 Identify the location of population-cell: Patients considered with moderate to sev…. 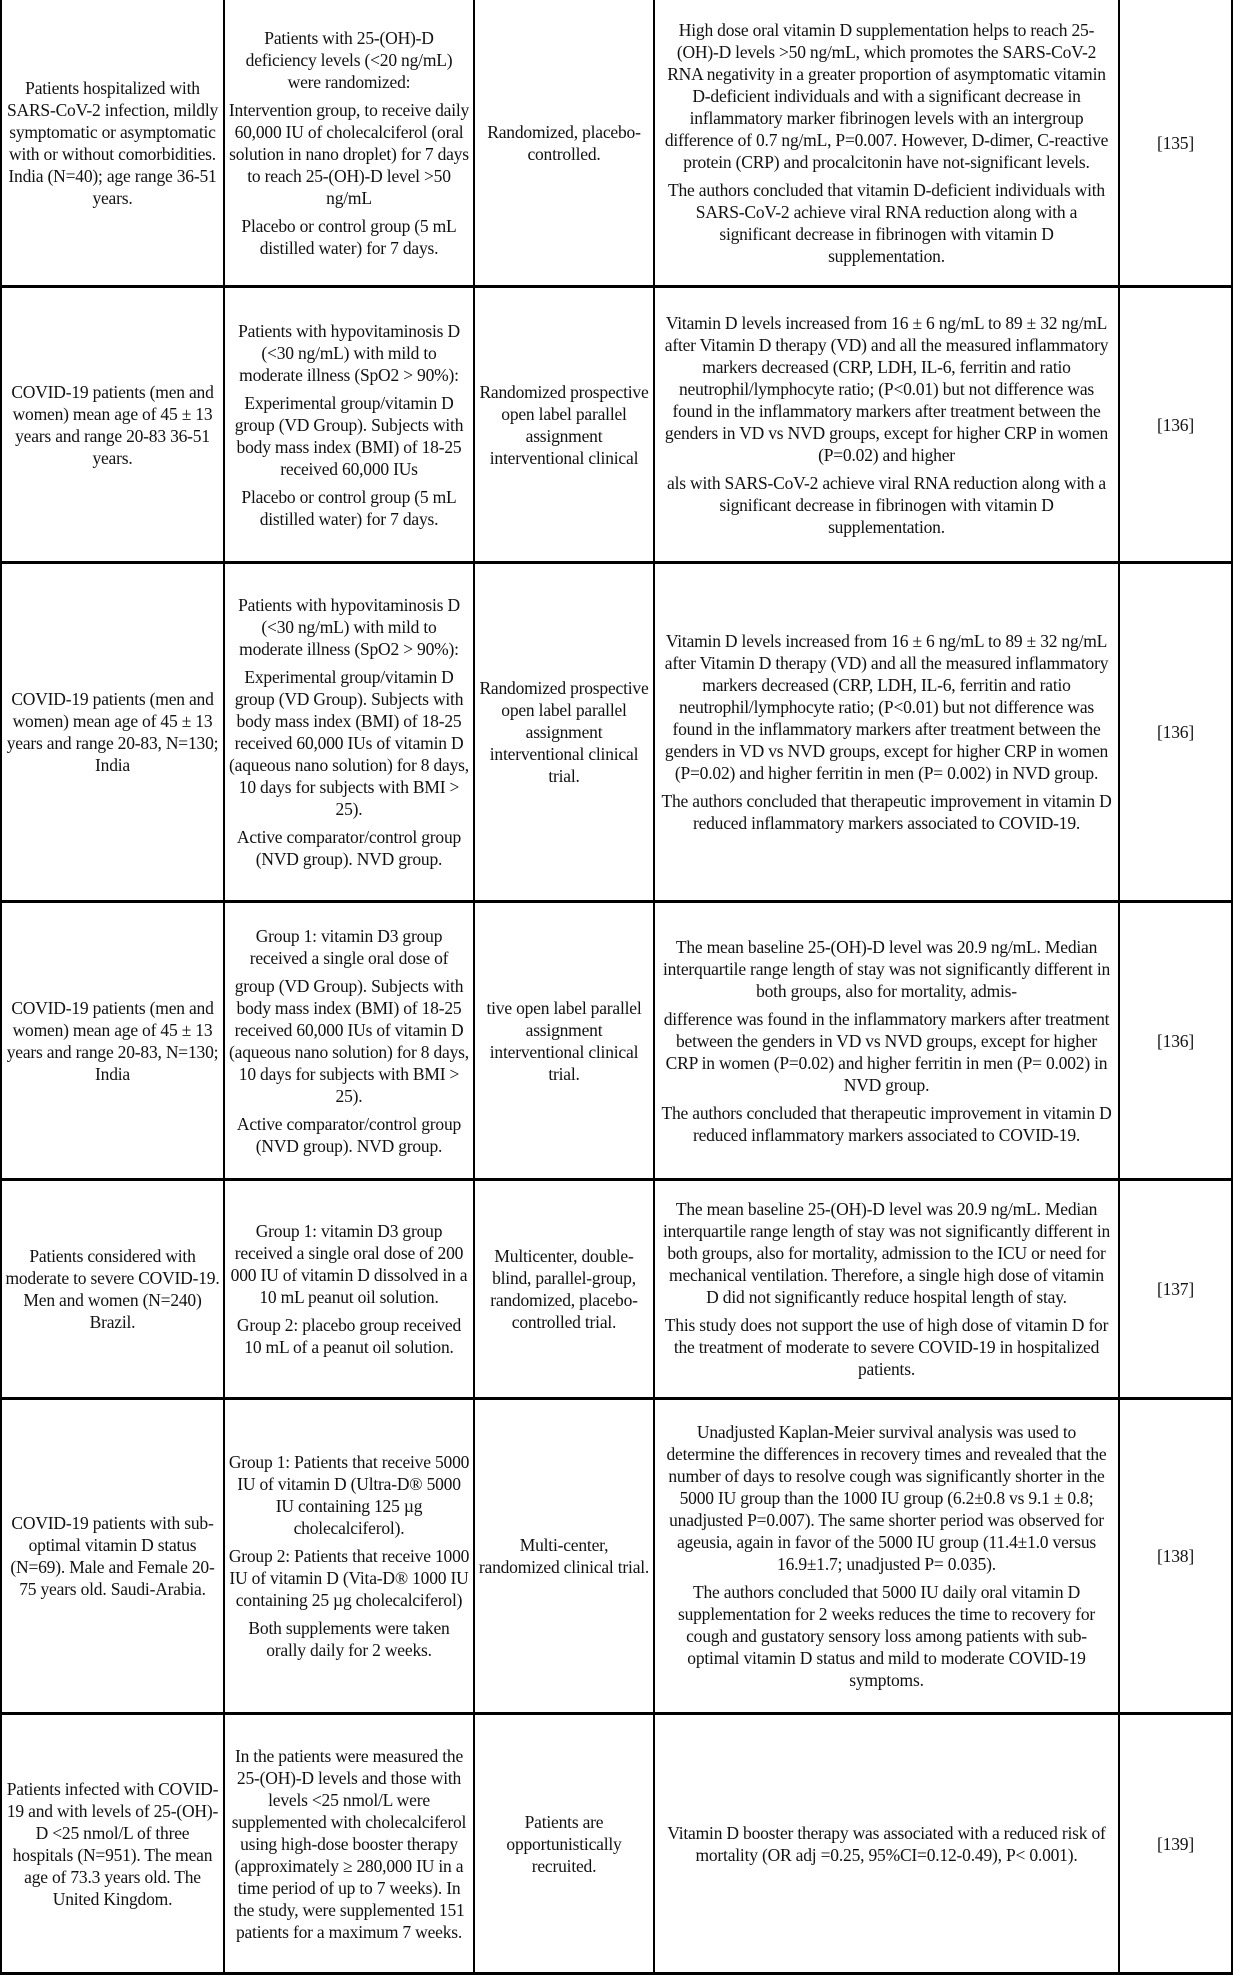
(112, 1289).